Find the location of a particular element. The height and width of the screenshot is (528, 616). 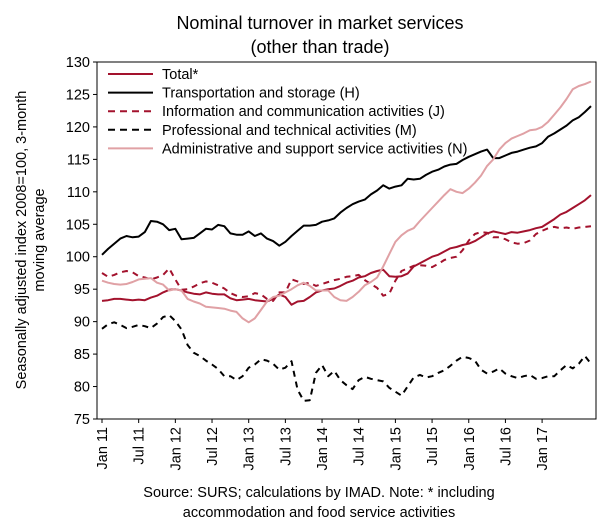

series-line-information-and-communication-activities-j is located at coordinates (346, 263).